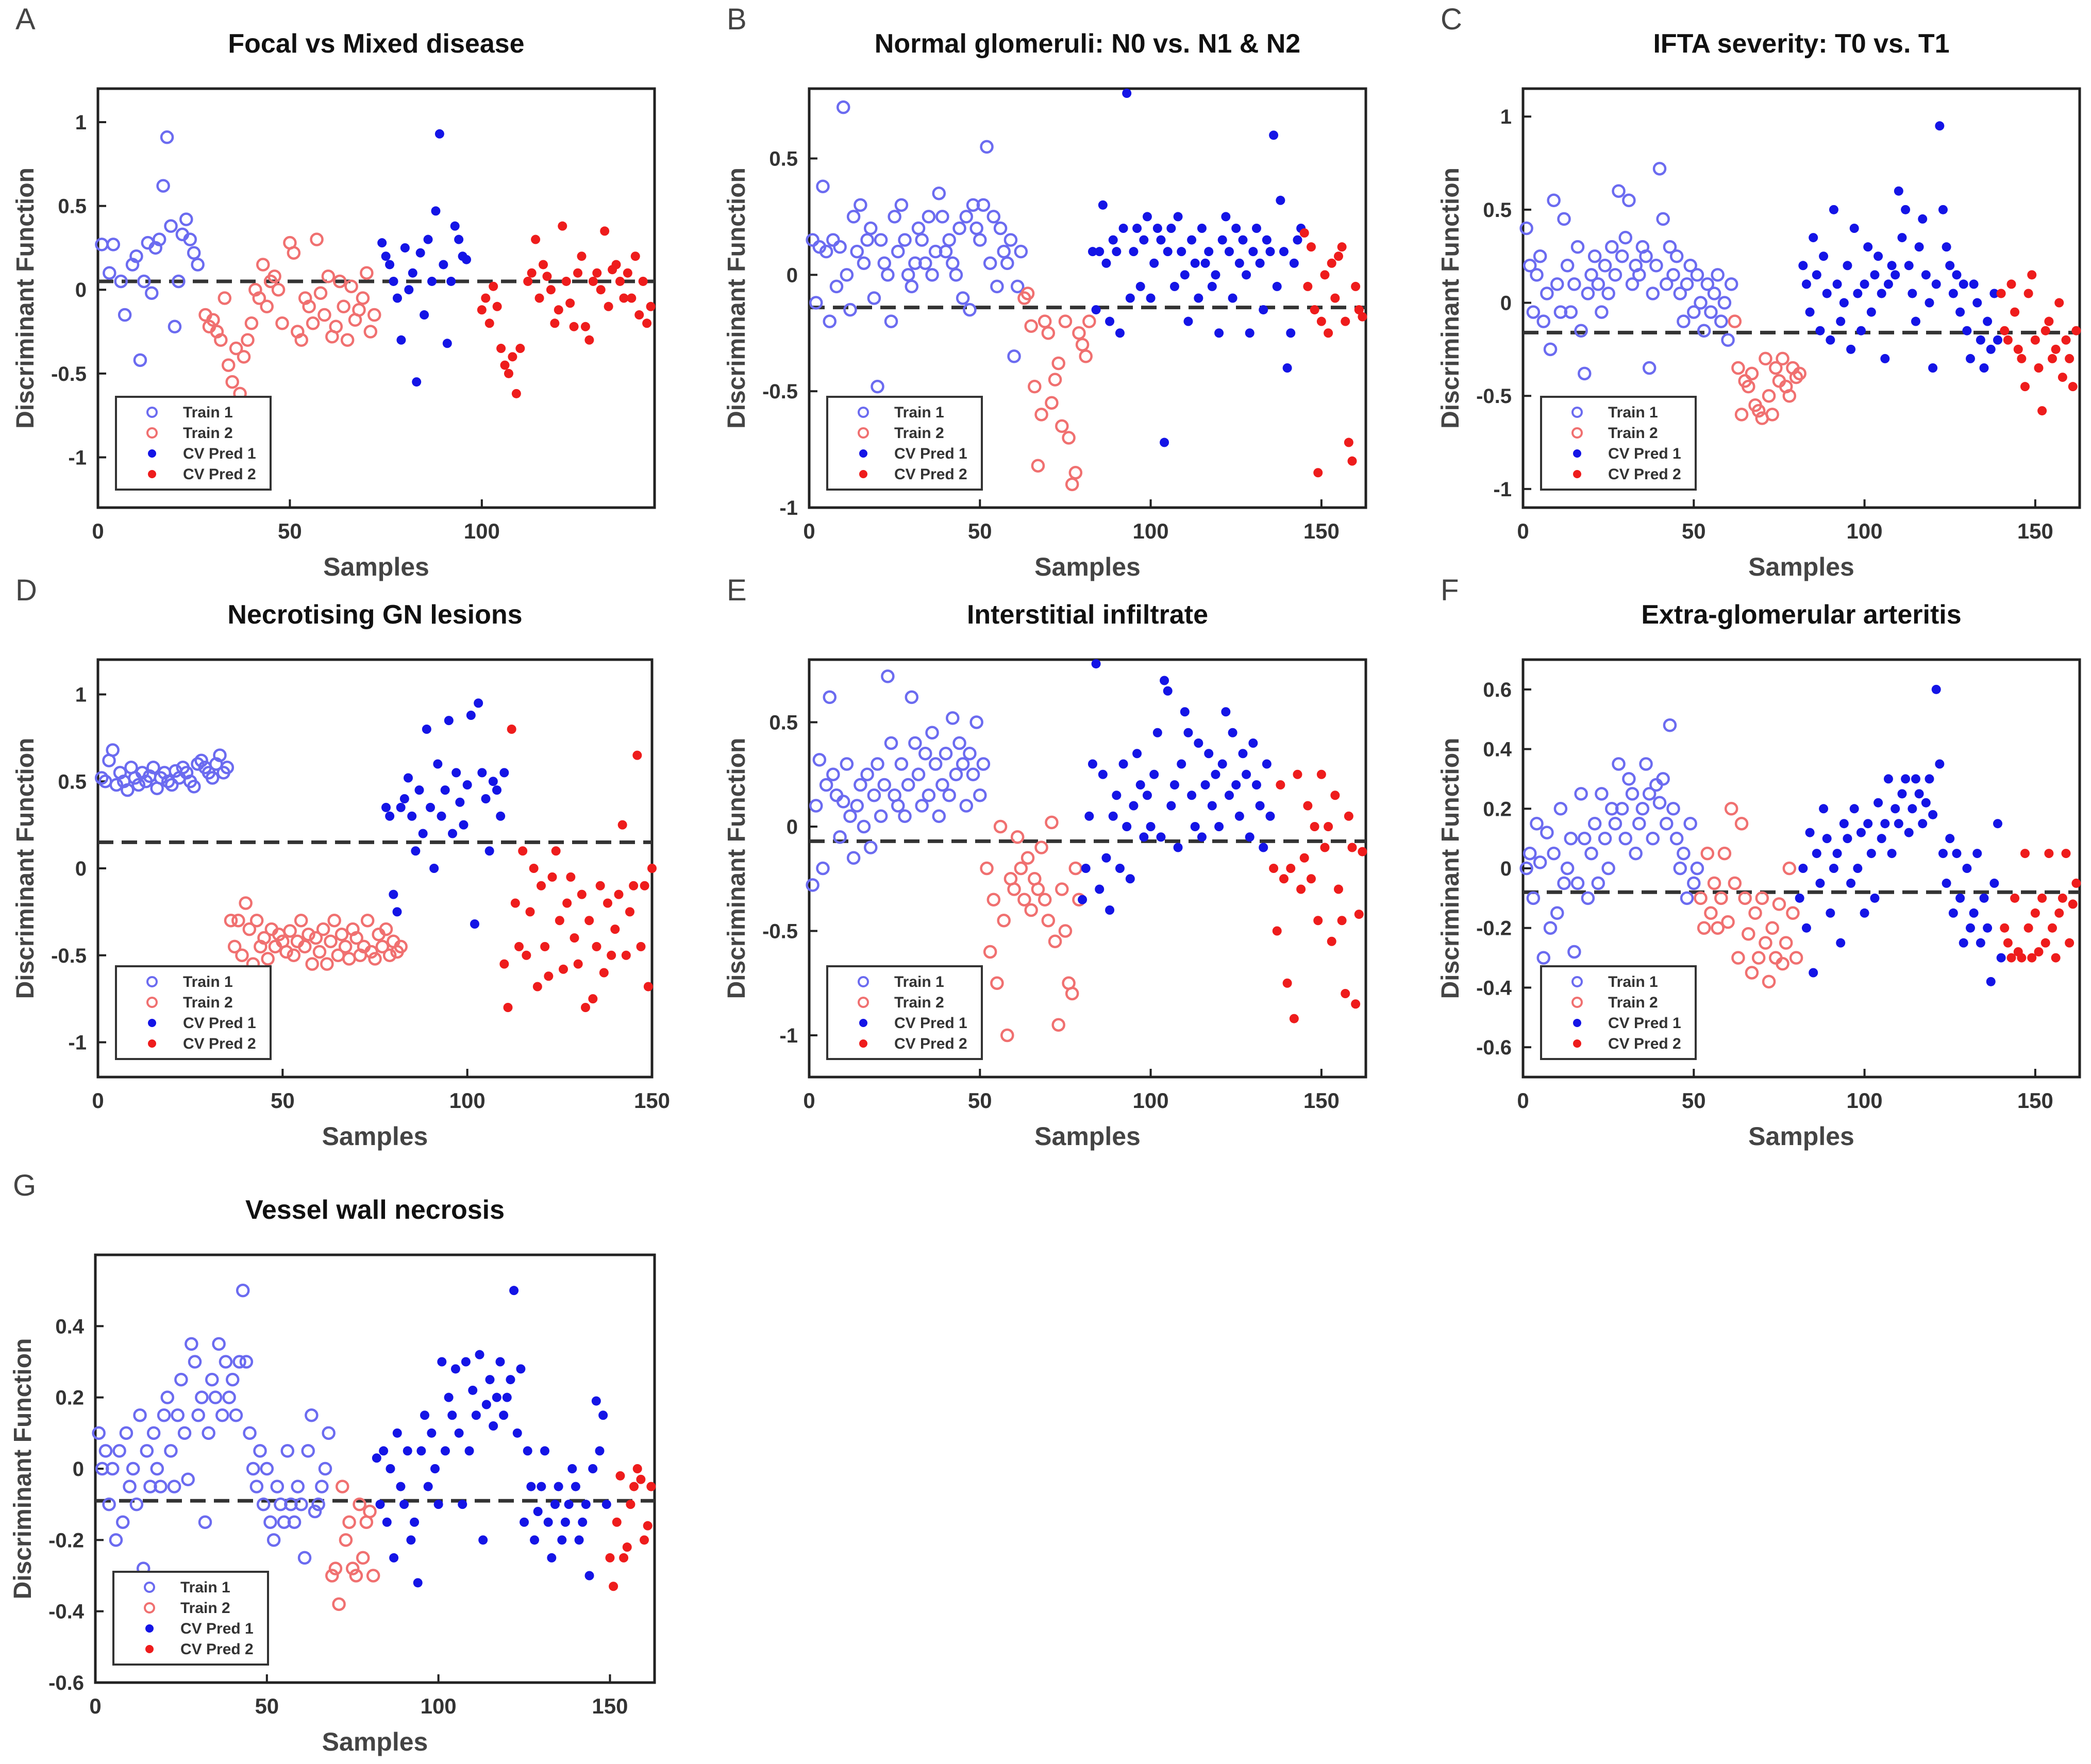 Image resolution: width=2091 pixels, height=1764 pixels. What do you see at coordinates (81, 123) in the screenshot?
I see `y-tick-label: 1` at bounding box center [81, 123].